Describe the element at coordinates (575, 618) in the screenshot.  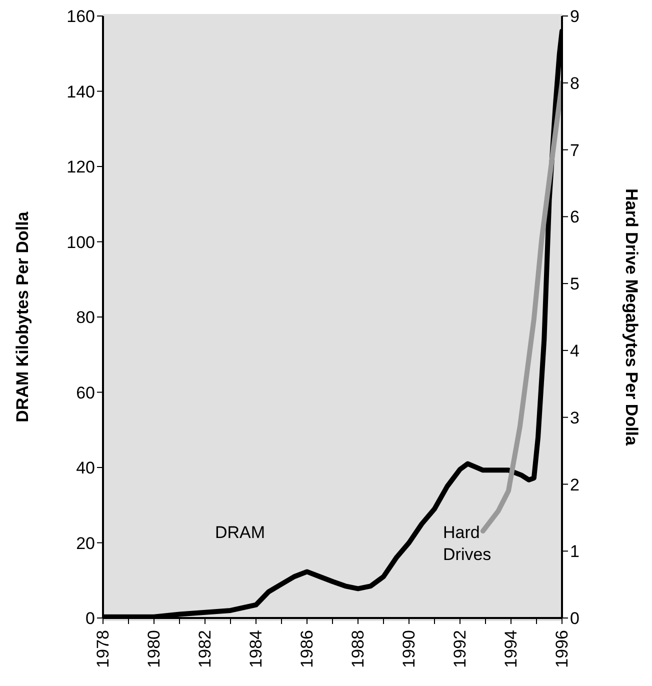
I see `y2-tick-label: 0` at that location.